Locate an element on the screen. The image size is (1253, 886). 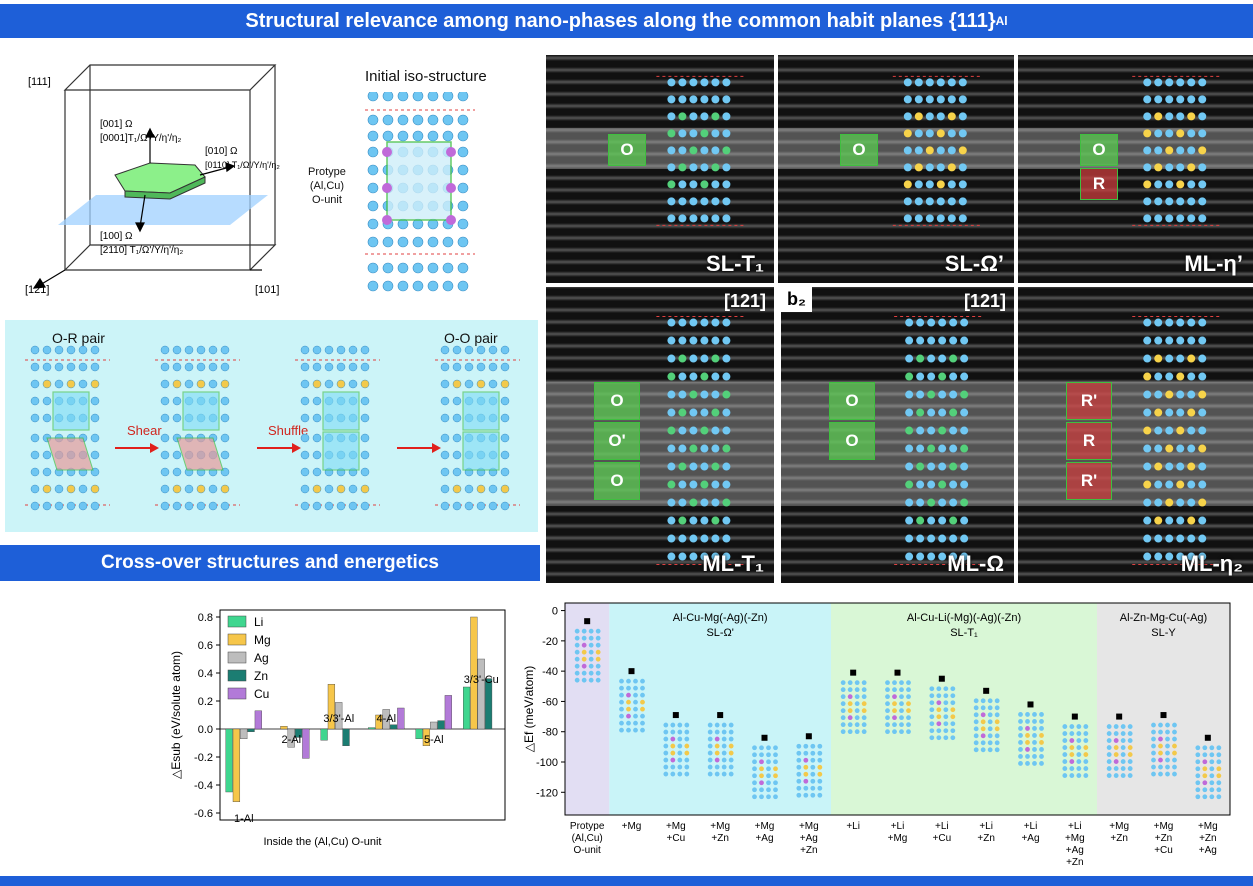
legend-label: Li is located at coordinates (258, 622).